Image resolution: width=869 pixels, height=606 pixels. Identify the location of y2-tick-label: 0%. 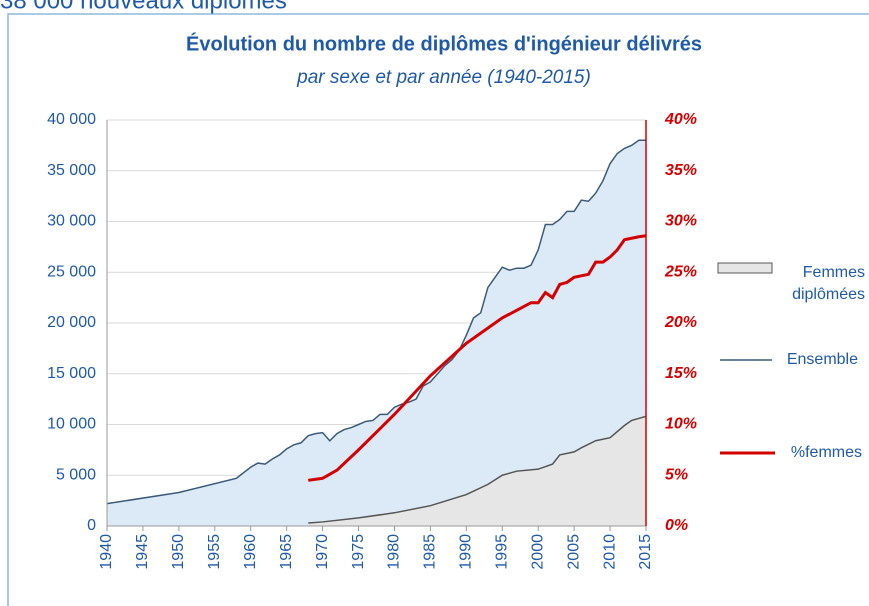
(676, 525).